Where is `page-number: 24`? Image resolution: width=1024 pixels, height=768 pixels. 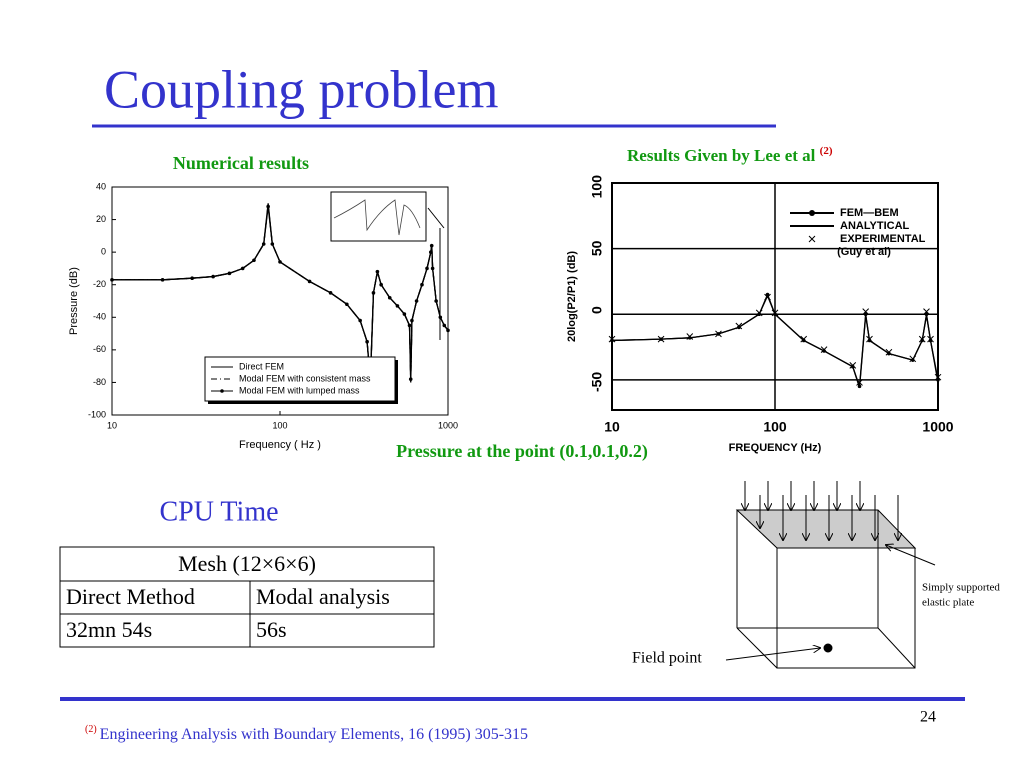
page-number: 24 is located at coordinates (928, 717).